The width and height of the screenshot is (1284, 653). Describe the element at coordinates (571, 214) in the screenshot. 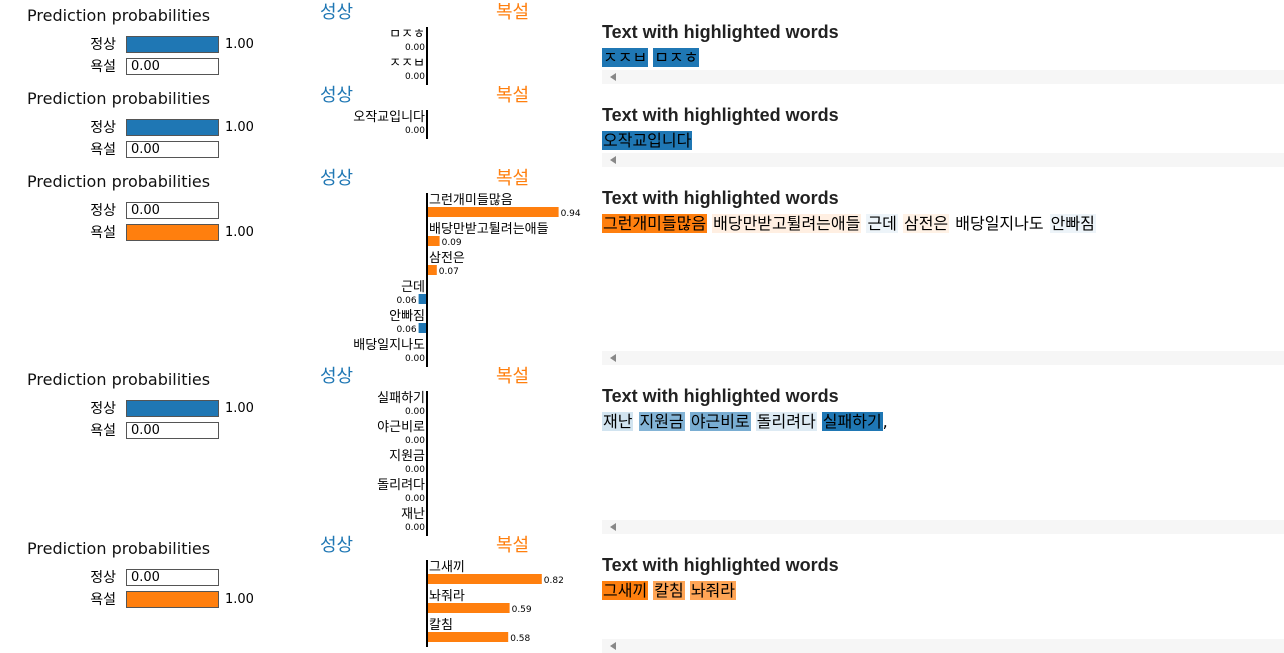

I see `feature-value: 0.94` at that location.